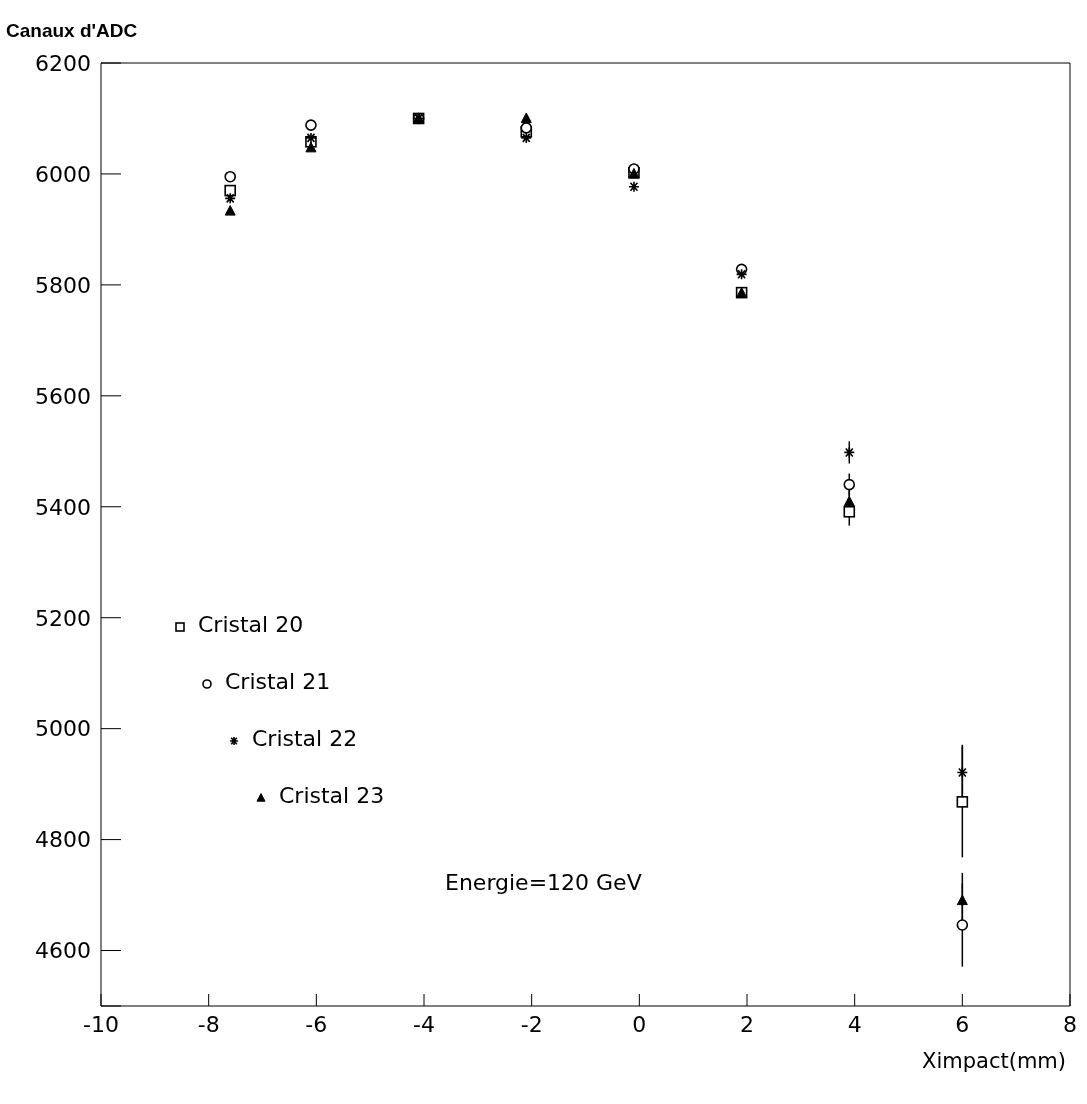 The image size is (1087, 1104). Describe the element at coordinates (747, 1024) in the screenshot. I see `x-tick-label: 2` at that location.